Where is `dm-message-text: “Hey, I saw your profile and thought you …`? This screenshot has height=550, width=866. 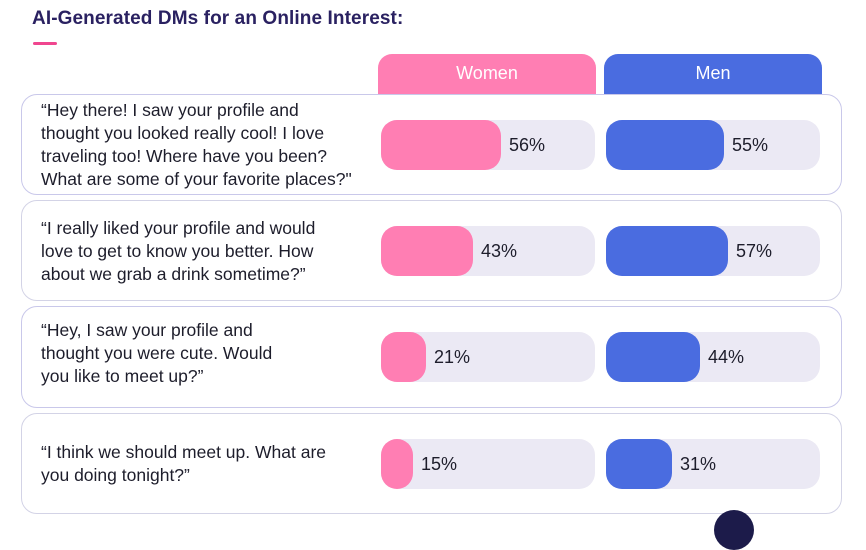 dm-message-text: “Hey, I saw your profile and thought you … is located at coordinates (156, 353).